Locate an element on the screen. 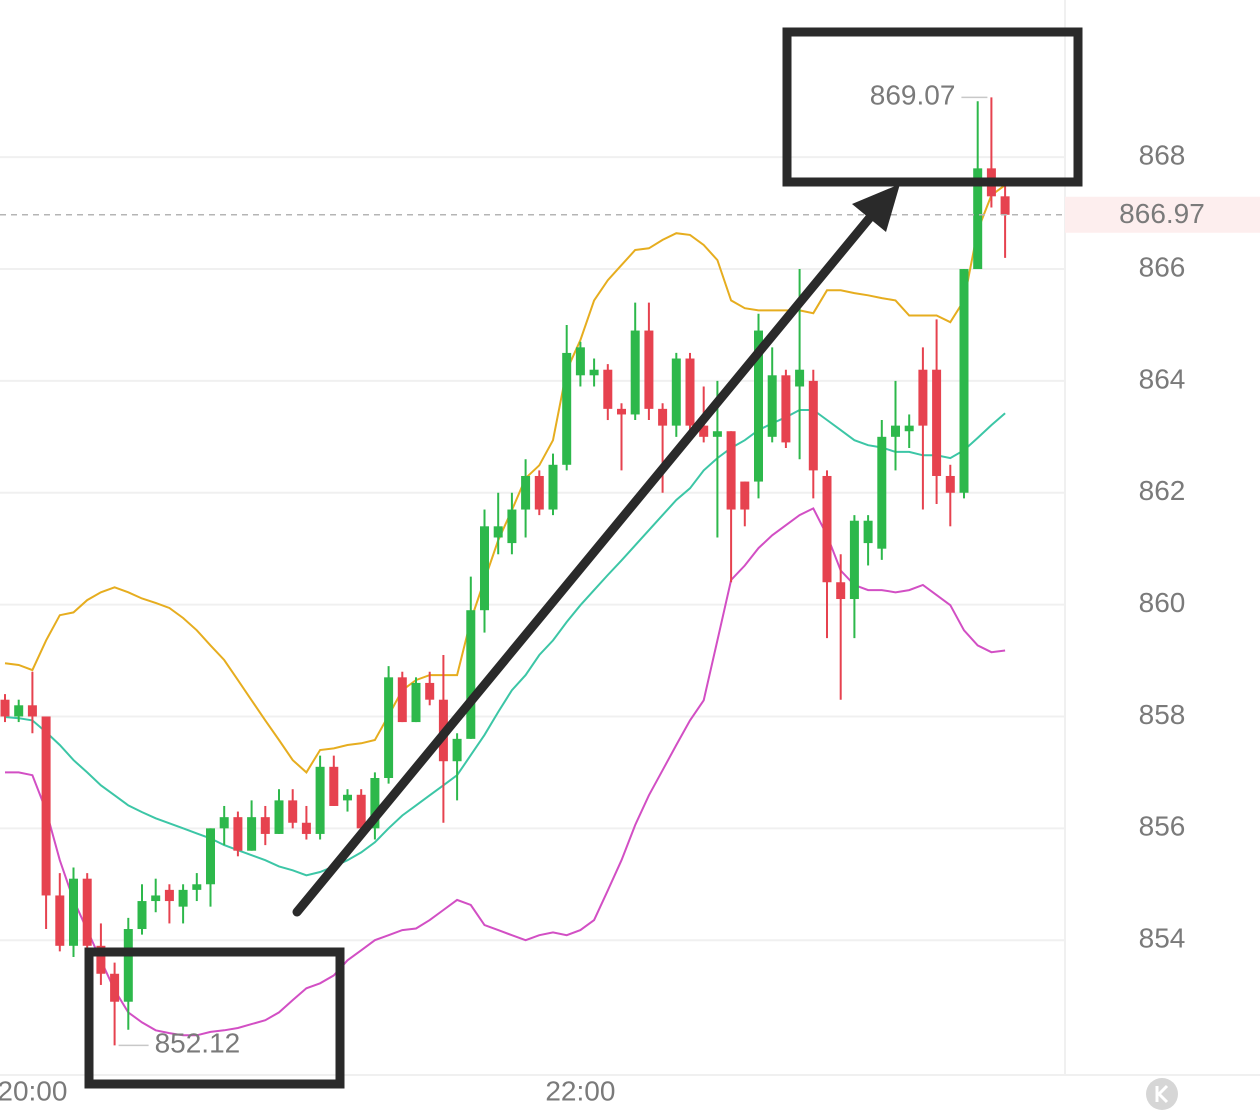 This screenshot has width=1260, height=1116. y-tick-label: 860 is located at coordinates (1162, 602).